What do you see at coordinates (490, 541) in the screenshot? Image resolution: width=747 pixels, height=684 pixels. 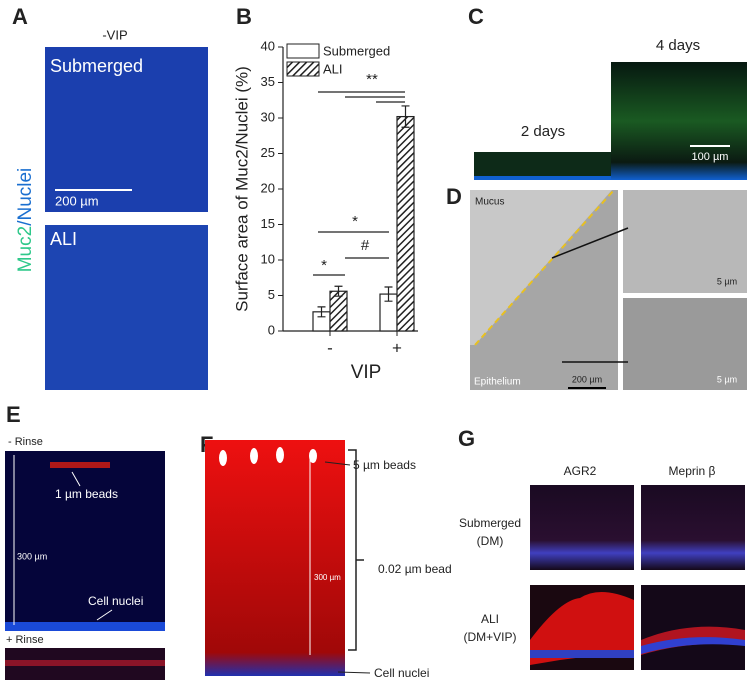 I see `row-label: (DM)` at bounding box center [490, 541].